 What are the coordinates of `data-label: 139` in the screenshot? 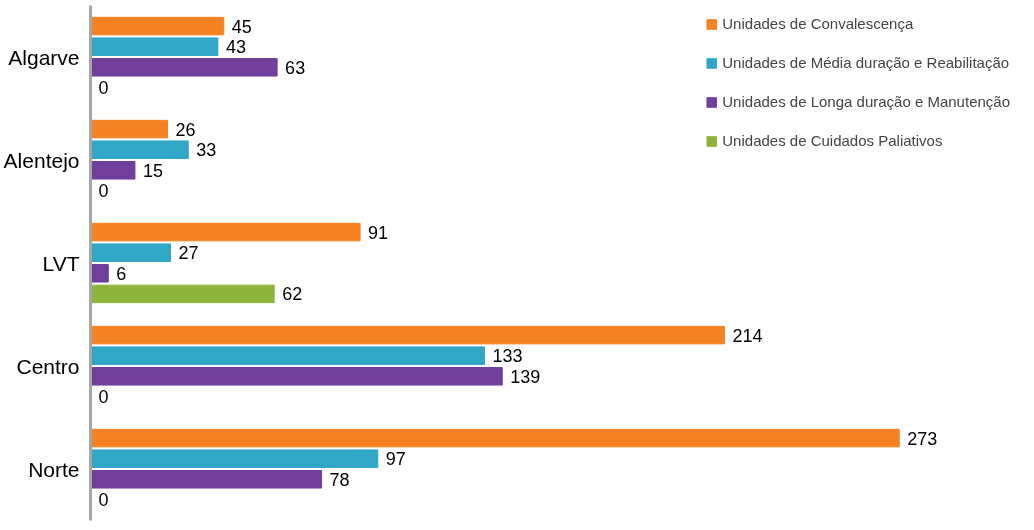 It's located at (525, 376).